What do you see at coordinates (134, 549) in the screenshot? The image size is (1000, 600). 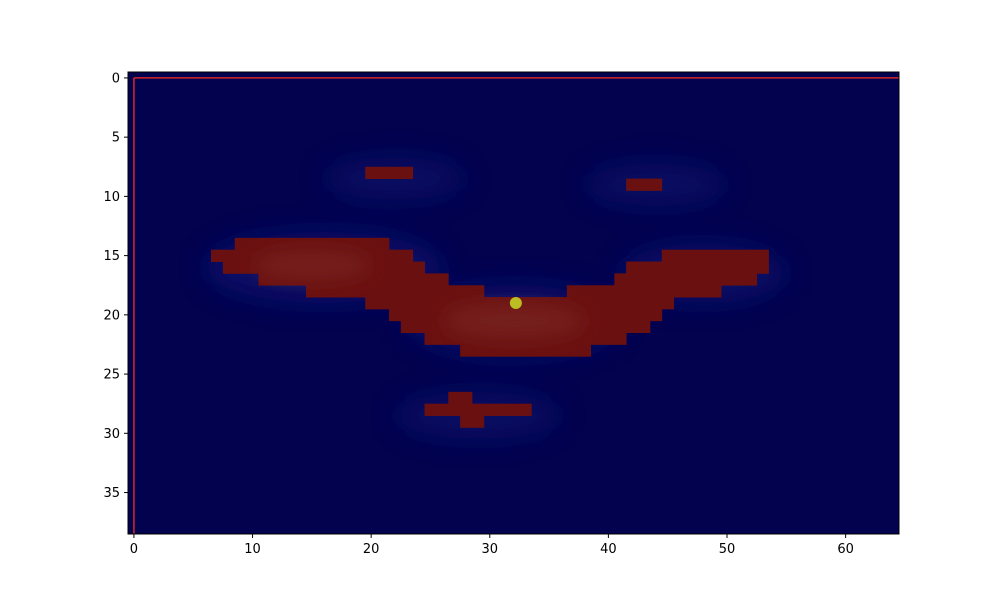 I see `x-tick-label: 0` at bounding box center [134, 549].